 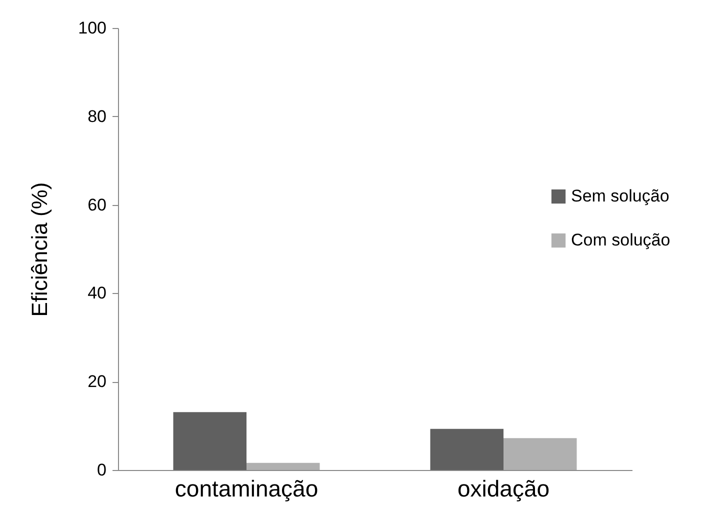 What do you see at coordinates (97, 116) in the screenshot?
I see `y-tick-label: 80` at bounding box center [97, 116].